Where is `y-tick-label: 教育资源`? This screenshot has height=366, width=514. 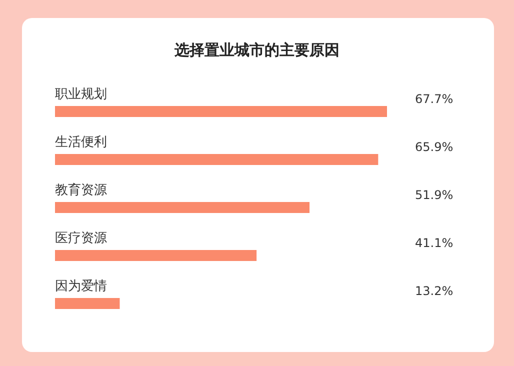
y-tick-label: 教育资源 is located at coordinates (81, 190).